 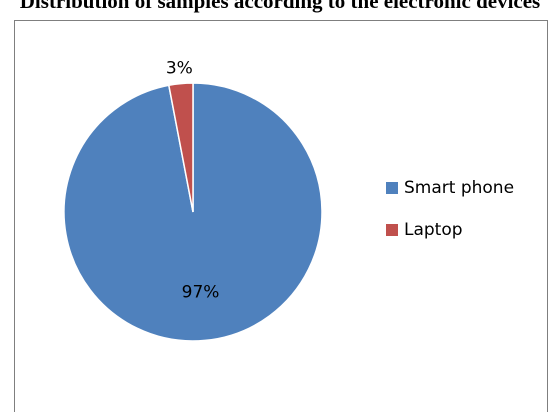 What do you see at coordinates (201, 293) in the screenshot?
I see `data-label-smart-phone: 97%` at bounding box center [201, 293].